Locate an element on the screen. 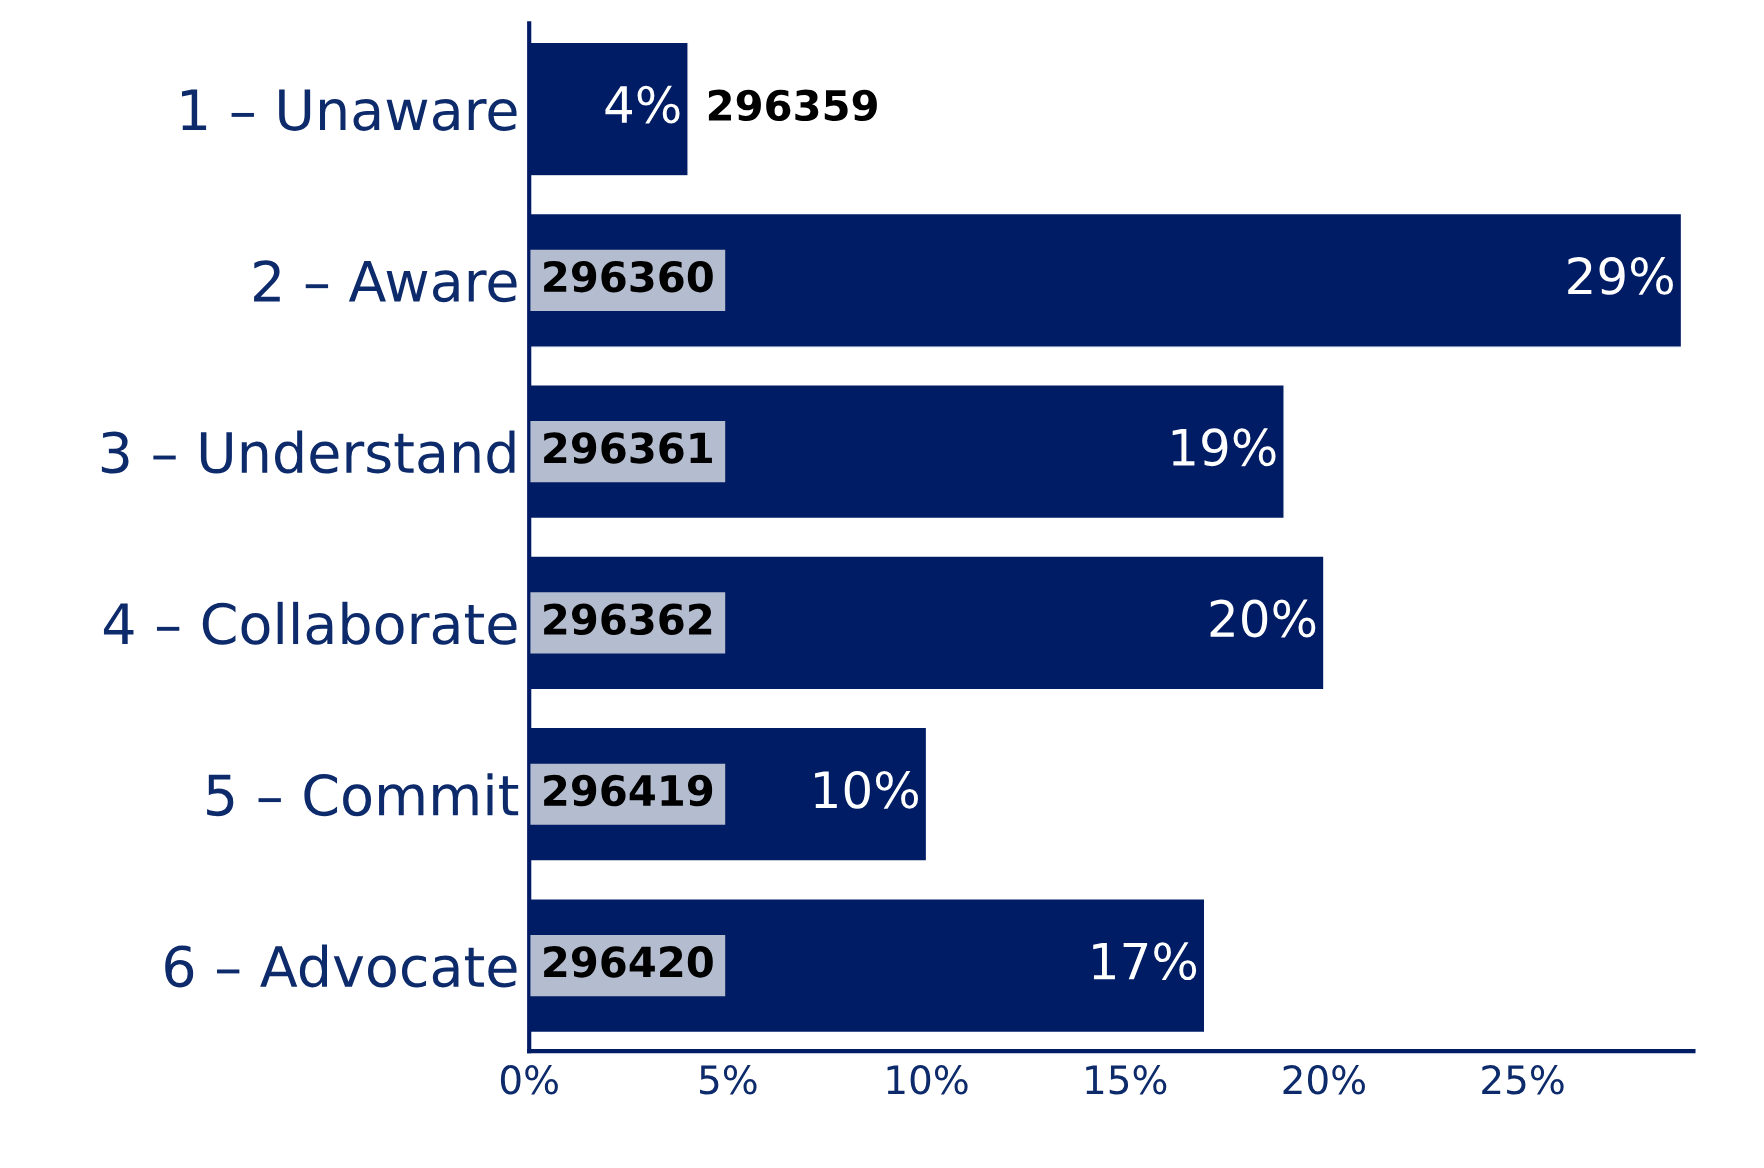 This screenshot has height=1168, width=1764. data-label: 10% is located at coordinates (866, 789).